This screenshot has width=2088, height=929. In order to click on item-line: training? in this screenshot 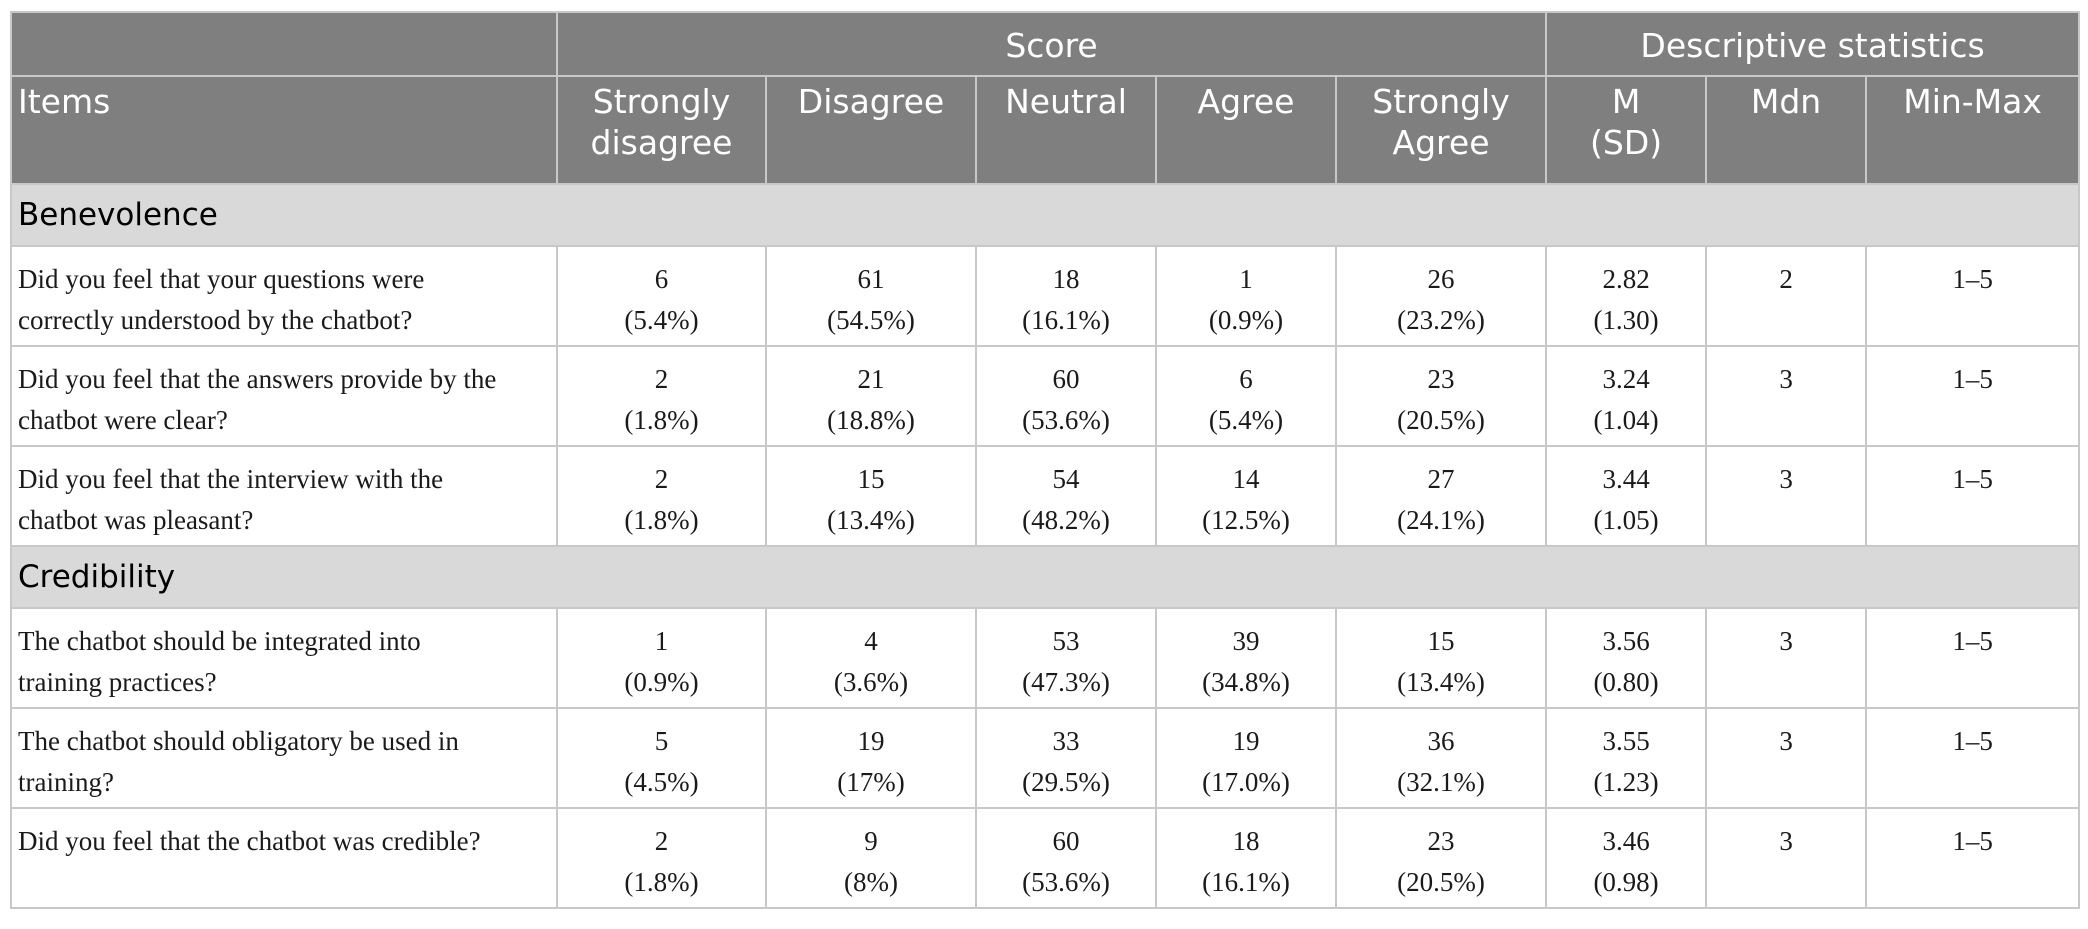, I will do `click(66, 782)`.